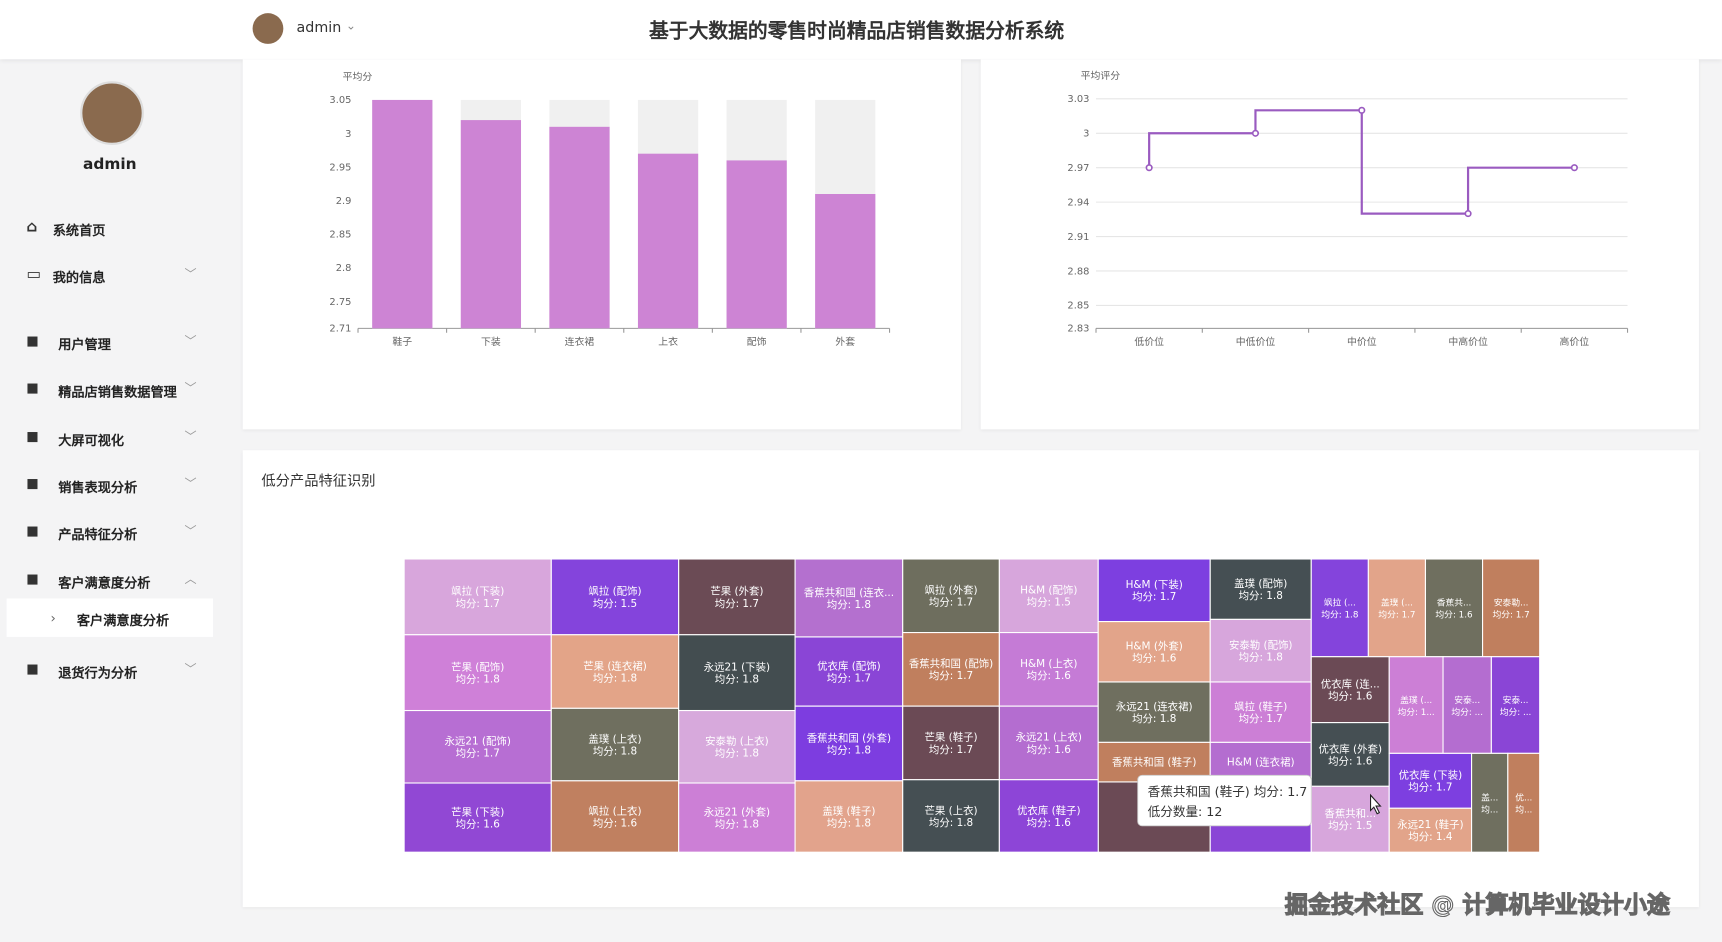 This screenshot has width=1722, height=942. Describe the element at coordinates (340, 235) in the screenshot. I see `y-tick-label: 2.85` at that location.